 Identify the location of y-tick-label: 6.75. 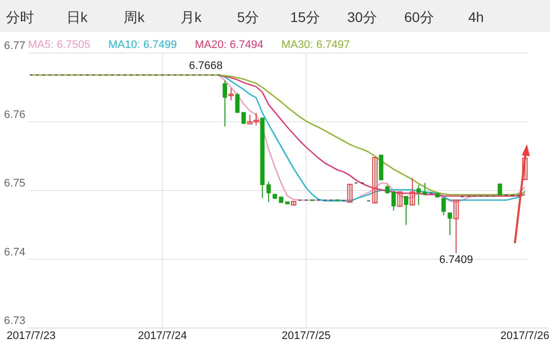
(15, 184).